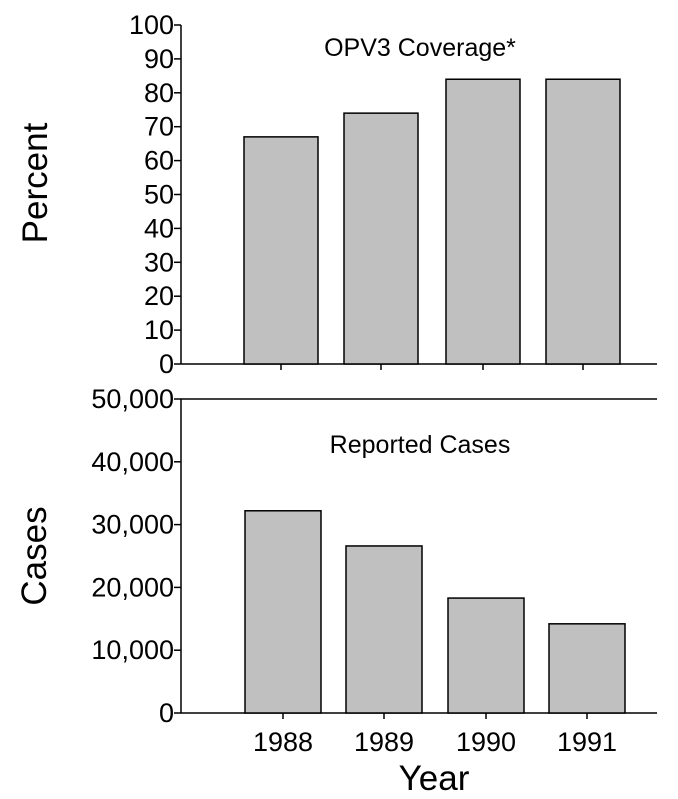 This screenshot has width=678, height=799. I want to click on coverage-y-tick-label: 0, so click(166, 364).